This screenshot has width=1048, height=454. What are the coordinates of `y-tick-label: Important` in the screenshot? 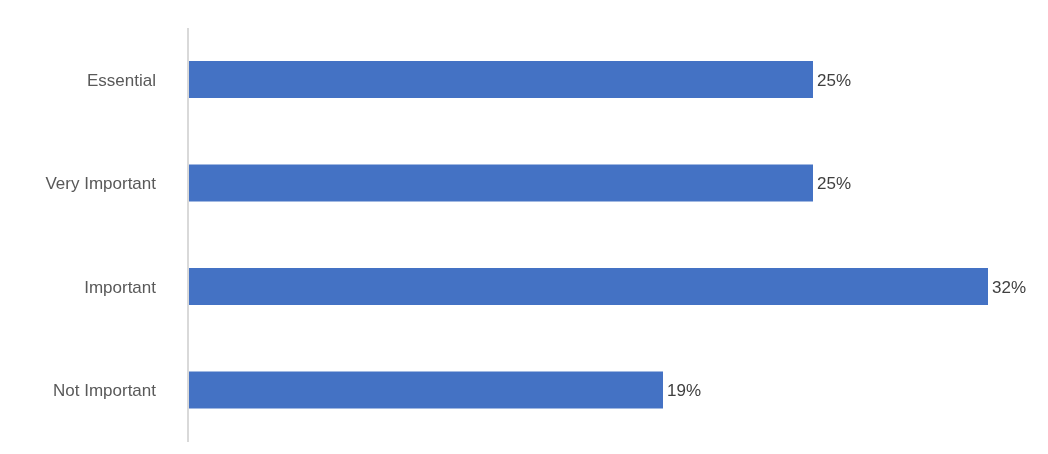 It's located at (120, 287).